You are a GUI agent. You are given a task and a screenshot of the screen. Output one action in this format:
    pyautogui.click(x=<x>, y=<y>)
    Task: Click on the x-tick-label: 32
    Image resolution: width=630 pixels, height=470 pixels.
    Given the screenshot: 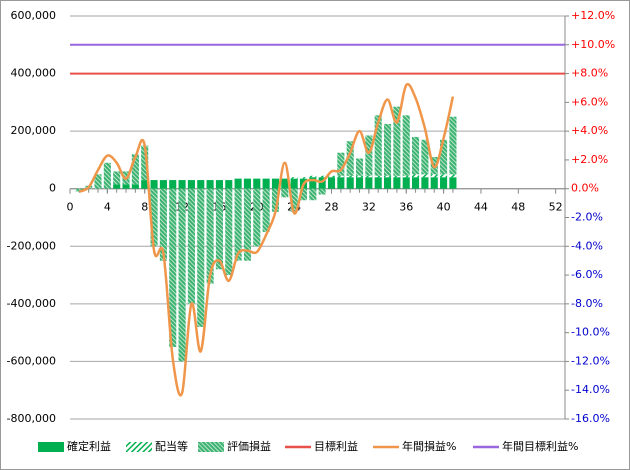 What is the action you would take?
    pyautogui.click(x=369, y=207)
    